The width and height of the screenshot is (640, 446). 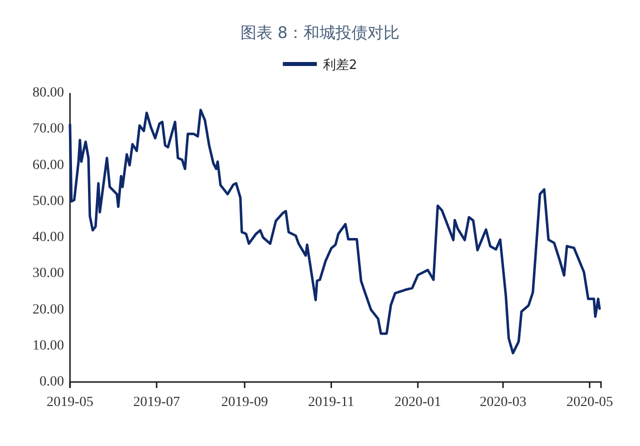 What do you see at coordinates (48, 274) in the screenshot?
I see `y-tick-label: 30.00` at bounding box center [48, 274].